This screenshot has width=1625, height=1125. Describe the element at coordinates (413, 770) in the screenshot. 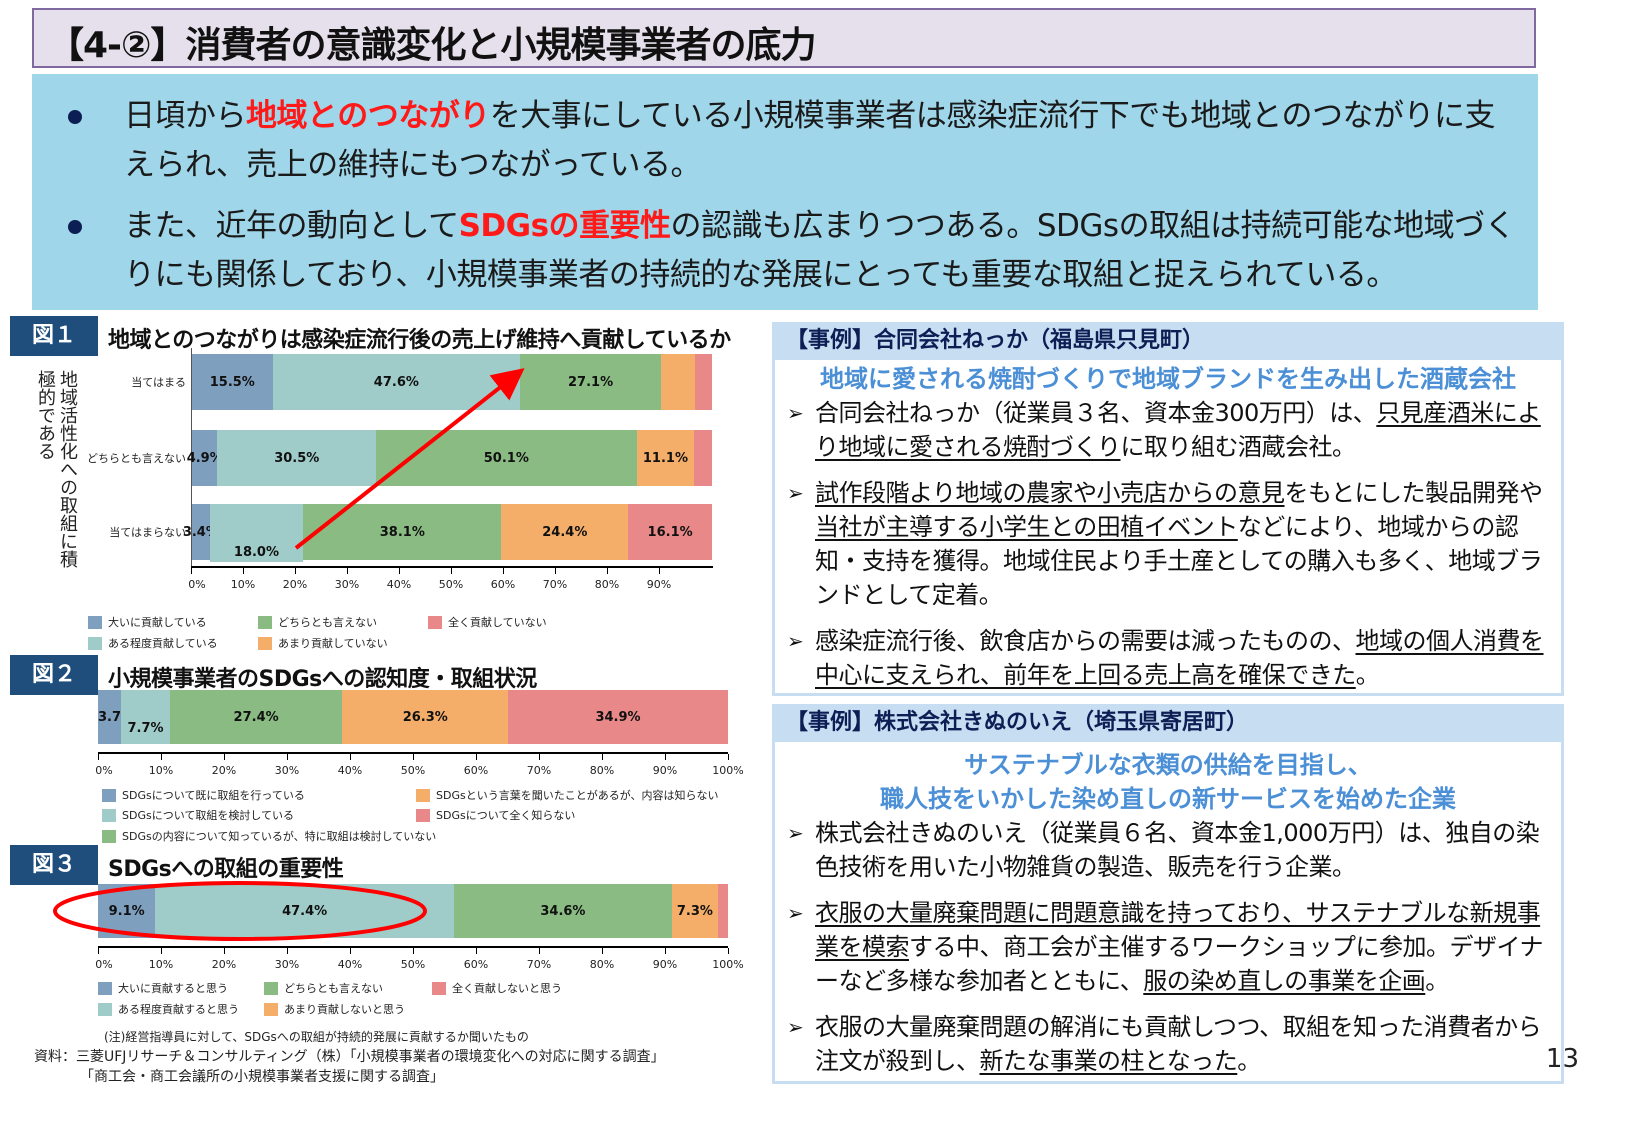

I see `axis-tick-label: 50%` at that location.